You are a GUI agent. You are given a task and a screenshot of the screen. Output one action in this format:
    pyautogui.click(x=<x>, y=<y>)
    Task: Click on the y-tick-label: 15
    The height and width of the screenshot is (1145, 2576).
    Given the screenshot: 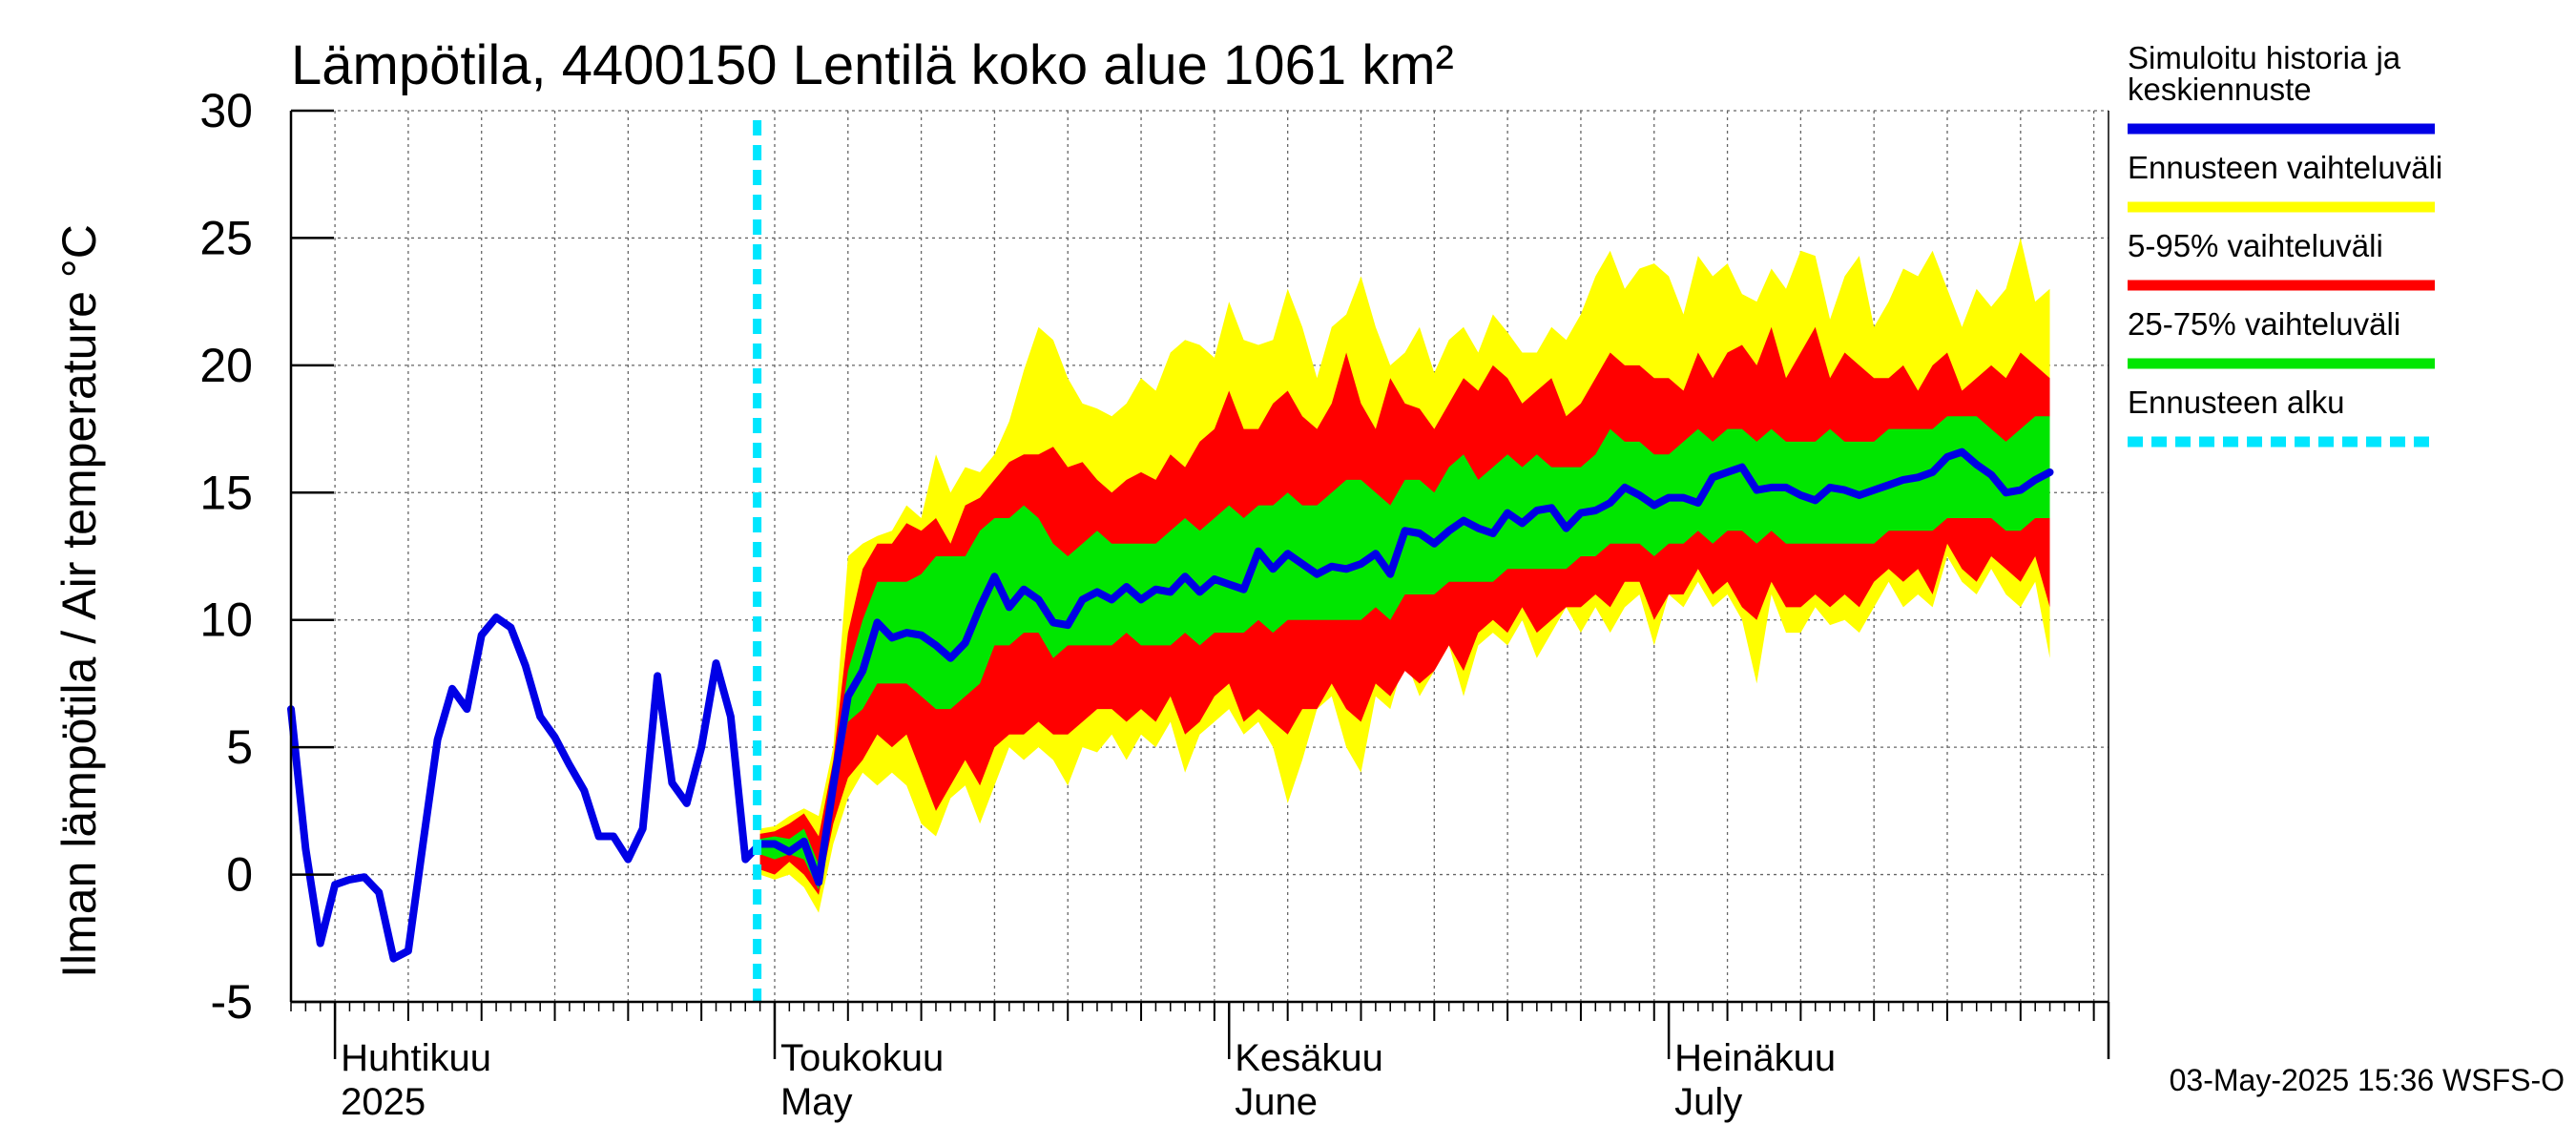 What is the action you would take?
    pyautogui.click(x=226, y=493)
    